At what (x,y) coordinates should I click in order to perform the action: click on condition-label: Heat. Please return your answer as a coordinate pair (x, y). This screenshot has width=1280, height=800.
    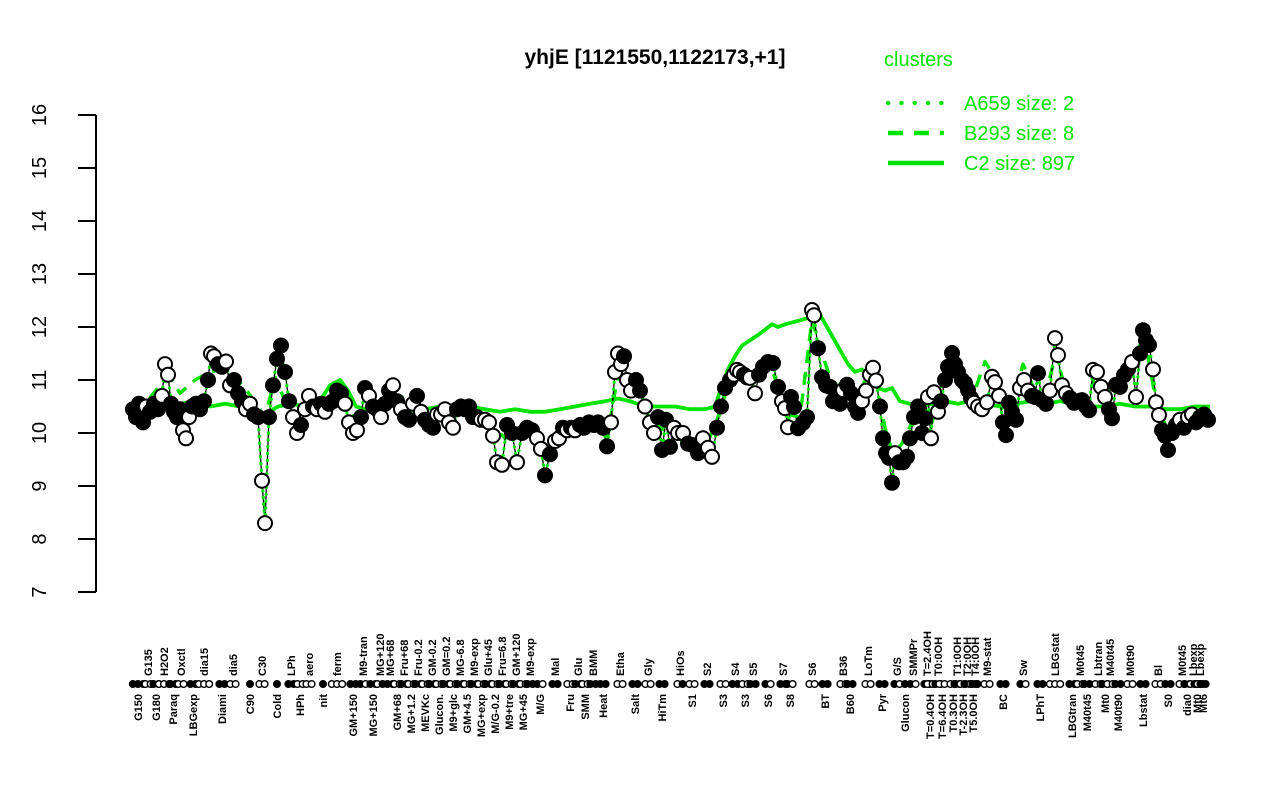
    Looking at the image, I should click on (604, 706).